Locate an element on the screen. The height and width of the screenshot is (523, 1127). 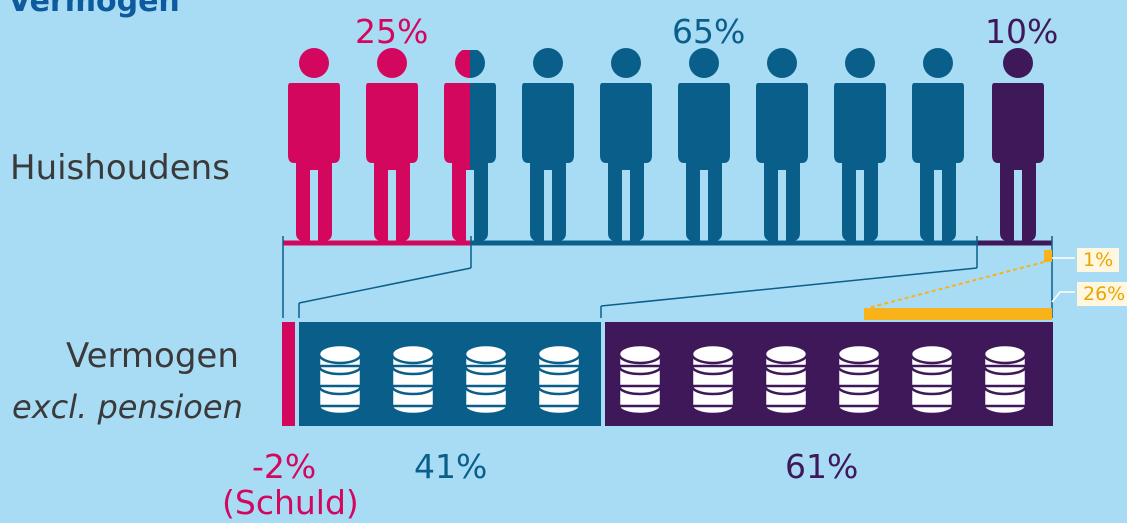
pct-bottom-25: 25% is located at coordinates (392, 31).